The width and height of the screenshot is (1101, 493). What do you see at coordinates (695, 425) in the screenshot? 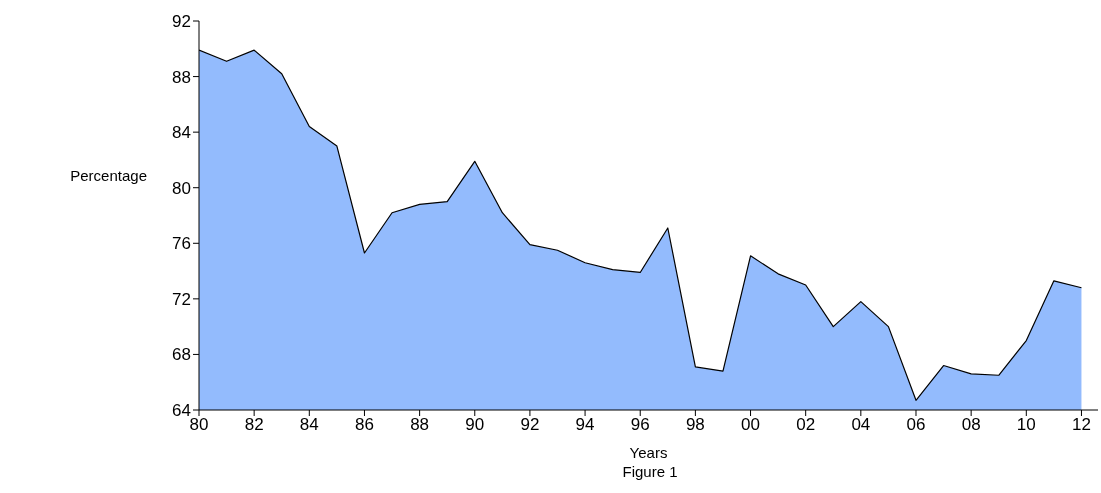
I see `x-tick-label: 98` at bounding box center [695, 425].